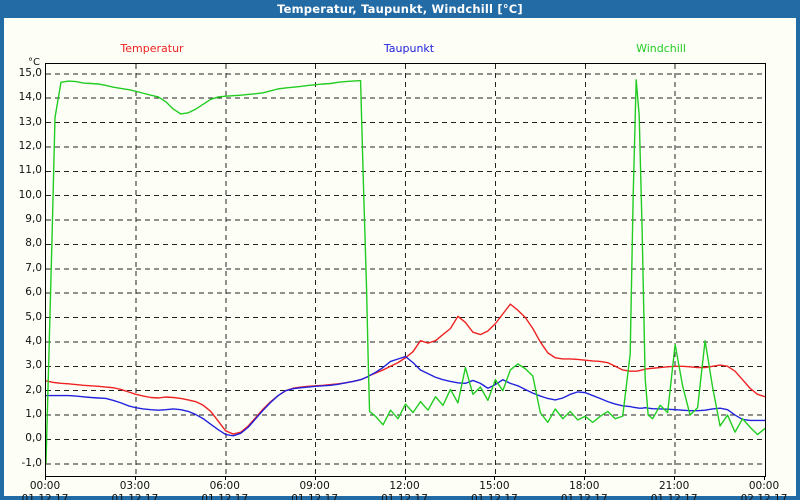 The height and width of the screenshot is (500, 800). I want to click on x-axis-tick: 00:00 02.12.17, so click(764, 490).